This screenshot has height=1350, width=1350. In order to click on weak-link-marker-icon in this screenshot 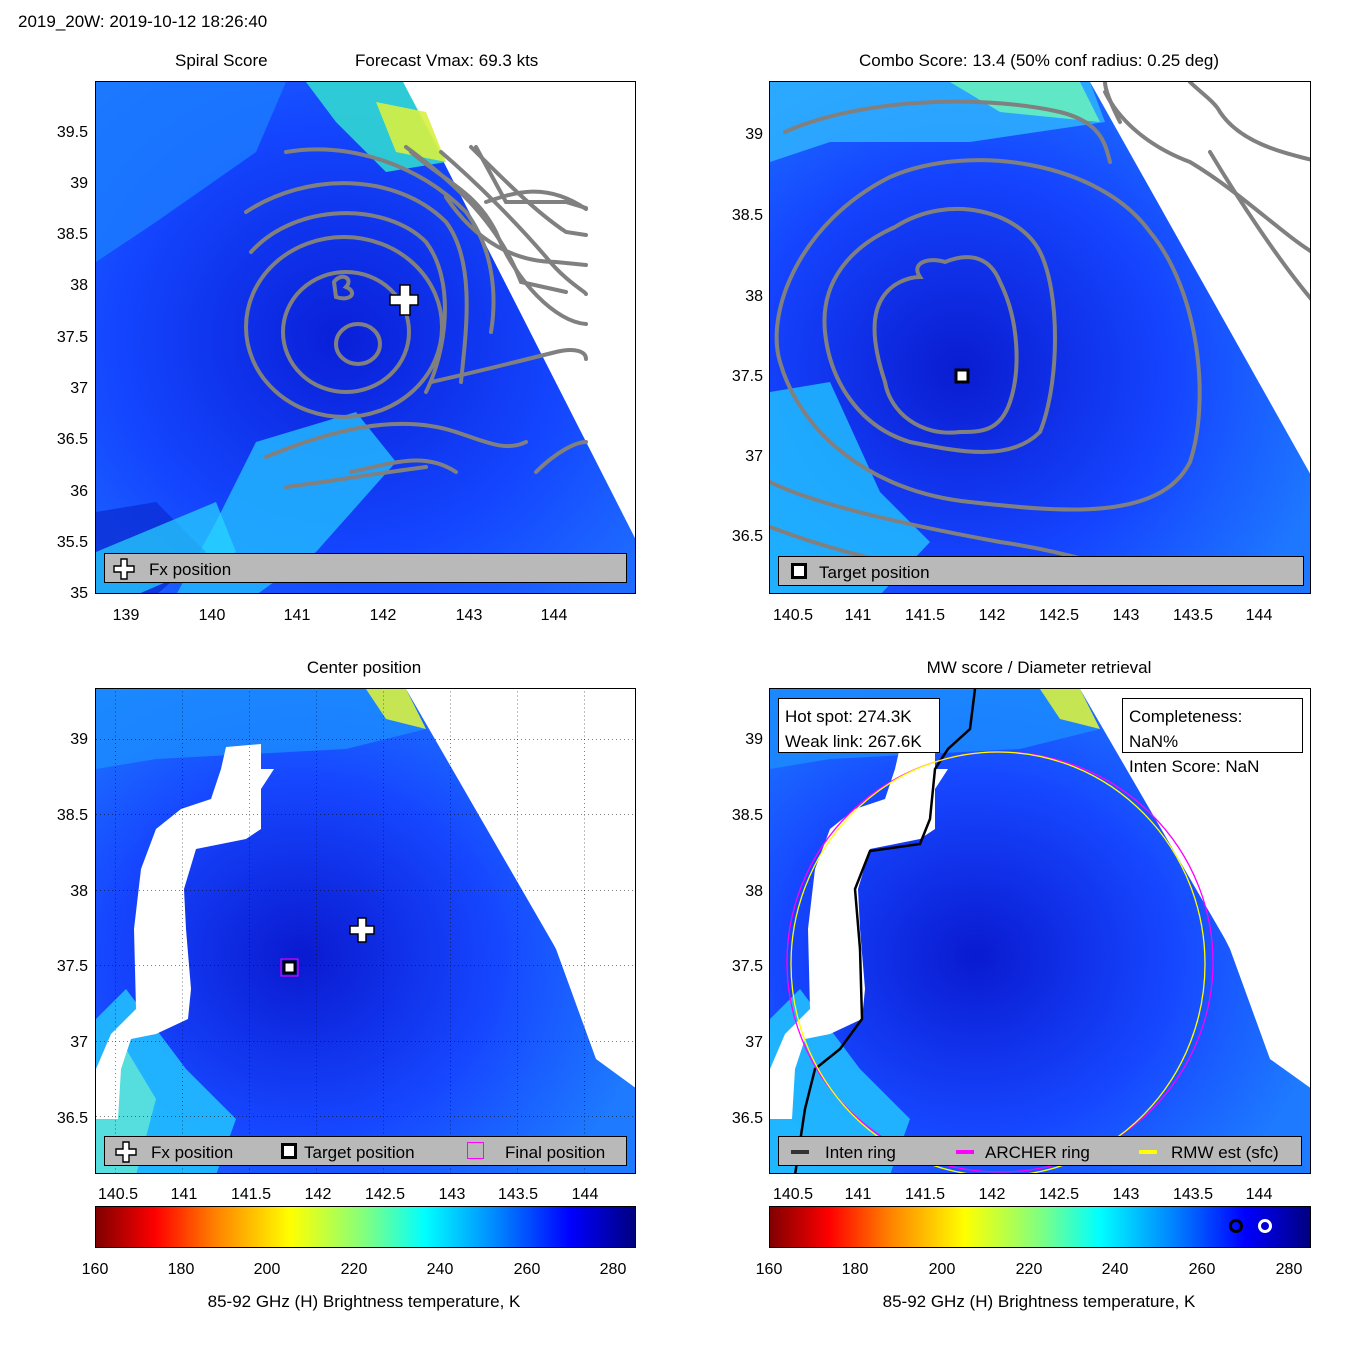, I will do `click(1236, 1226)`.